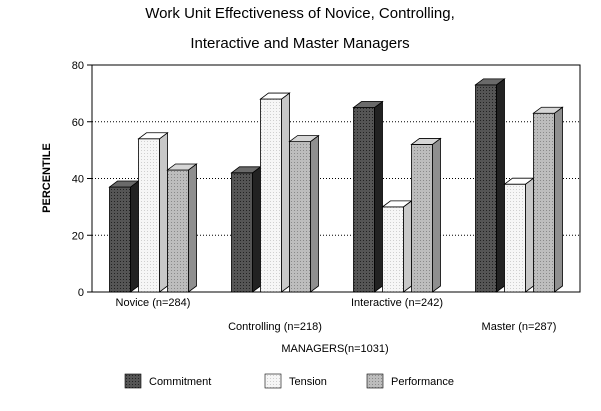 The width and height of the screenshot is (601, 411). What do you see at coordinates (153, 303) in the screenshot?
I see `x-tick-label: Novice (n=284)` at bounding box center [153, 303].